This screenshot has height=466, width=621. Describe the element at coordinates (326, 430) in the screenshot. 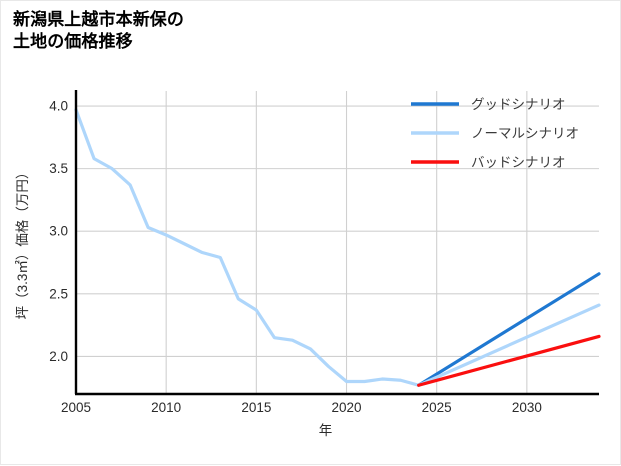

I see `x-axis-title: 年` at that location.